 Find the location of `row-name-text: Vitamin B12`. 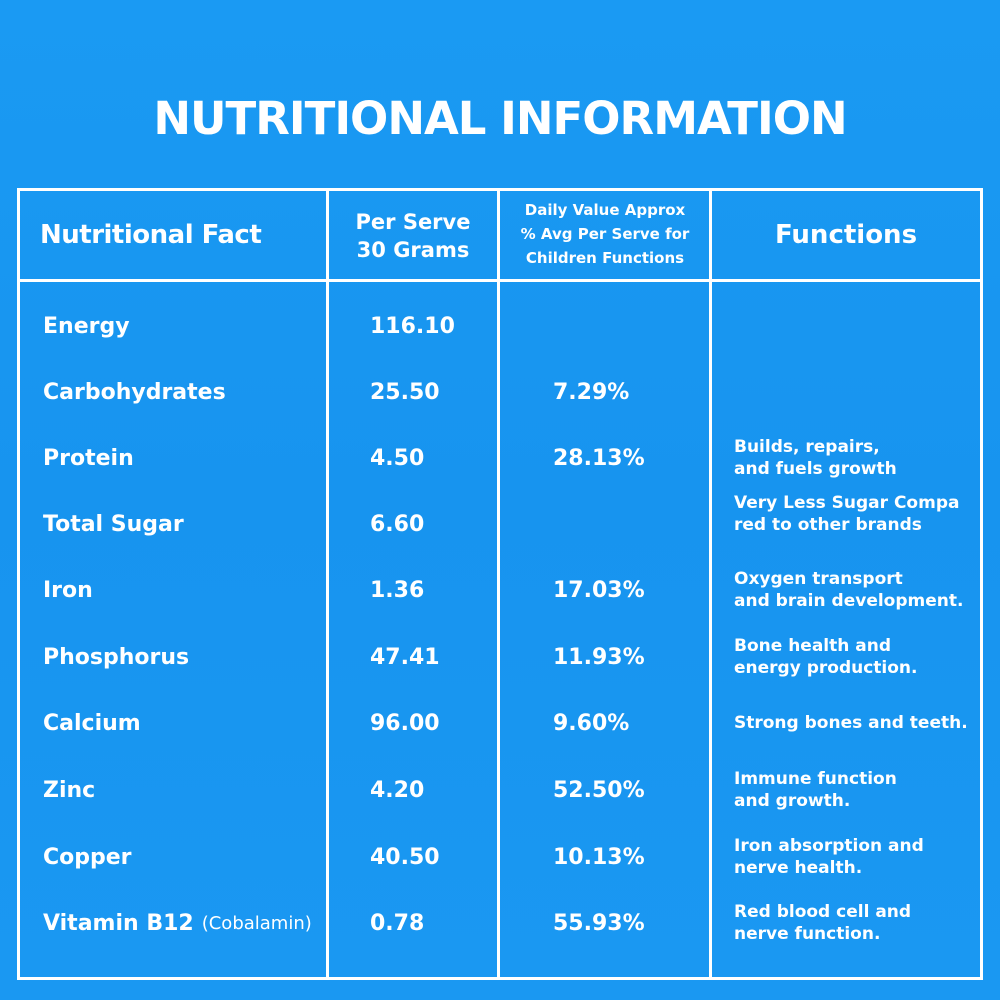

row-name-text: Vitamin B12 is located at coordinates (118, 923).